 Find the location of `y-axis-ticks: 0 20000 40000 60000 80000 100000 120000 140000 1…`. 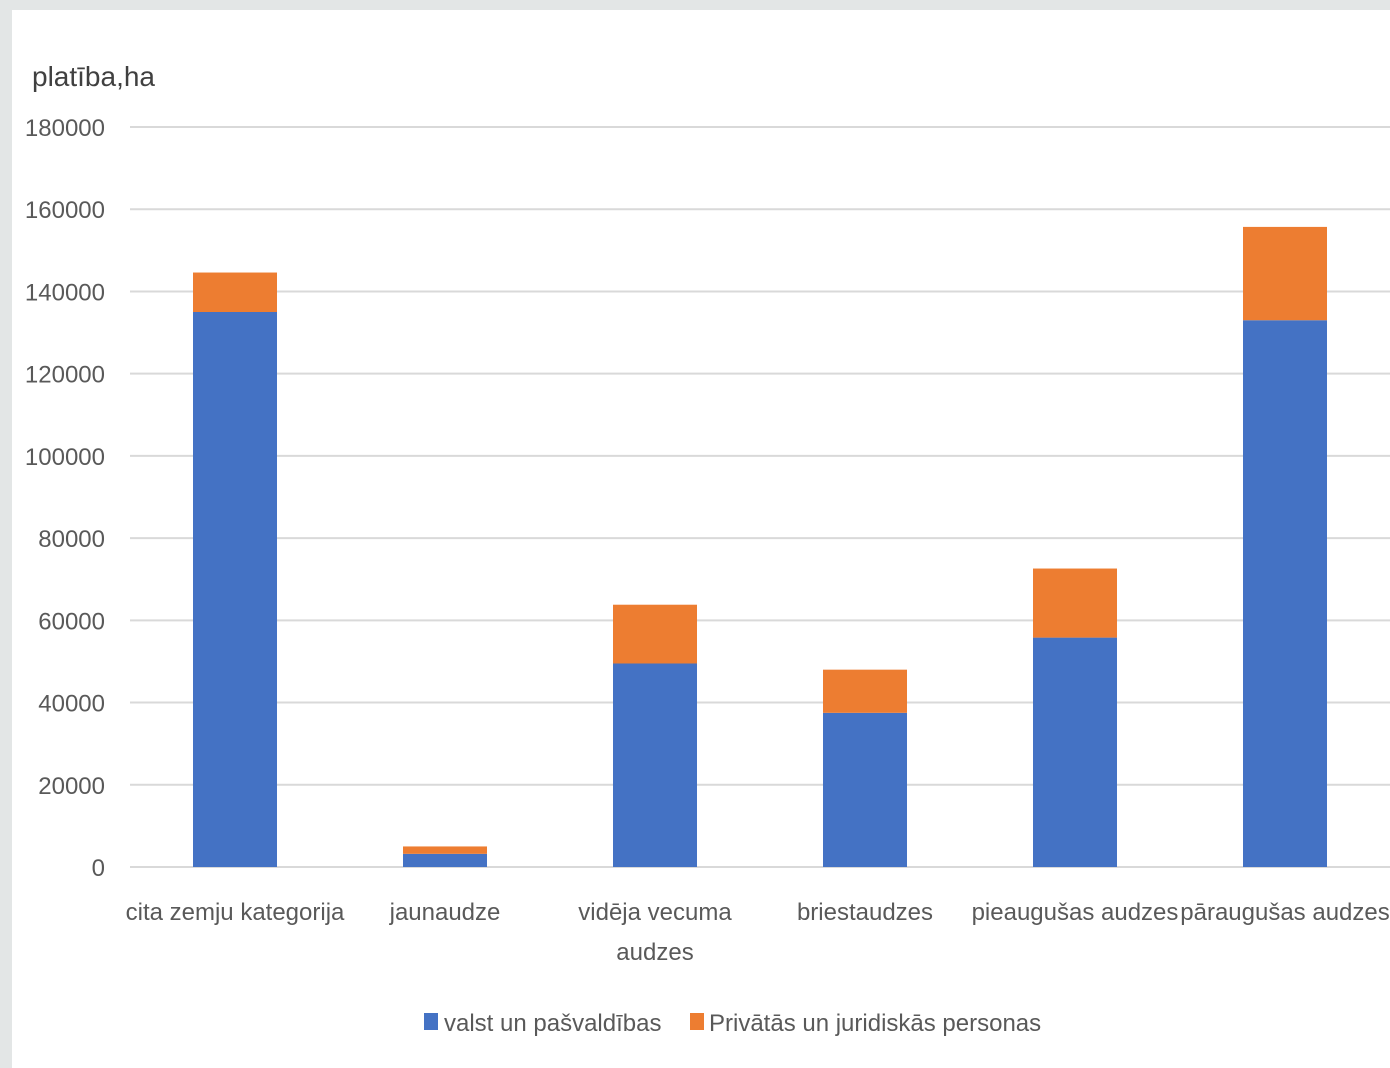

y-axis-ticks: 0 20000 40000 60000 80000 100000 120000 140000 1… is located at coordinates (65, 498).